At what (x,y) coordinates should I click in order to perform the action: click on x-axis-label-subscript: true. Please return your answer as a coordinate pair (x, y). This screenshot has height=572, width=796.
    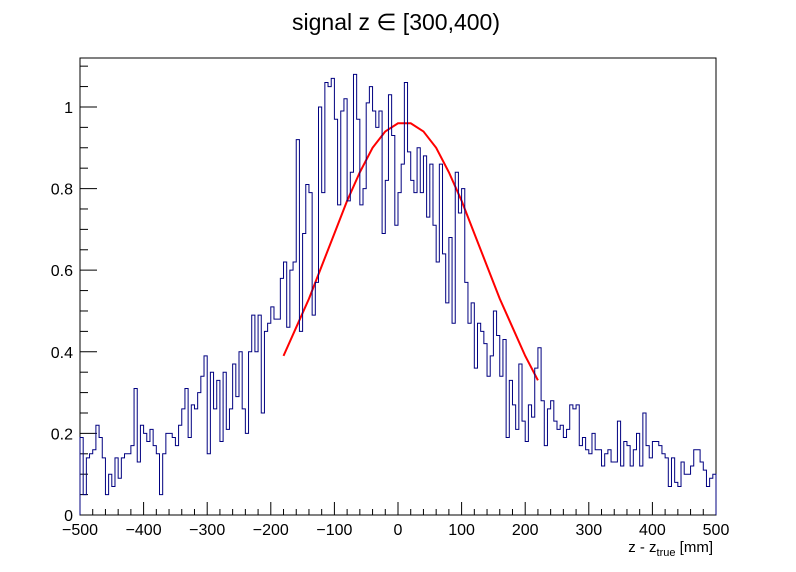
    Looking at the image, I should click on (666, 553).